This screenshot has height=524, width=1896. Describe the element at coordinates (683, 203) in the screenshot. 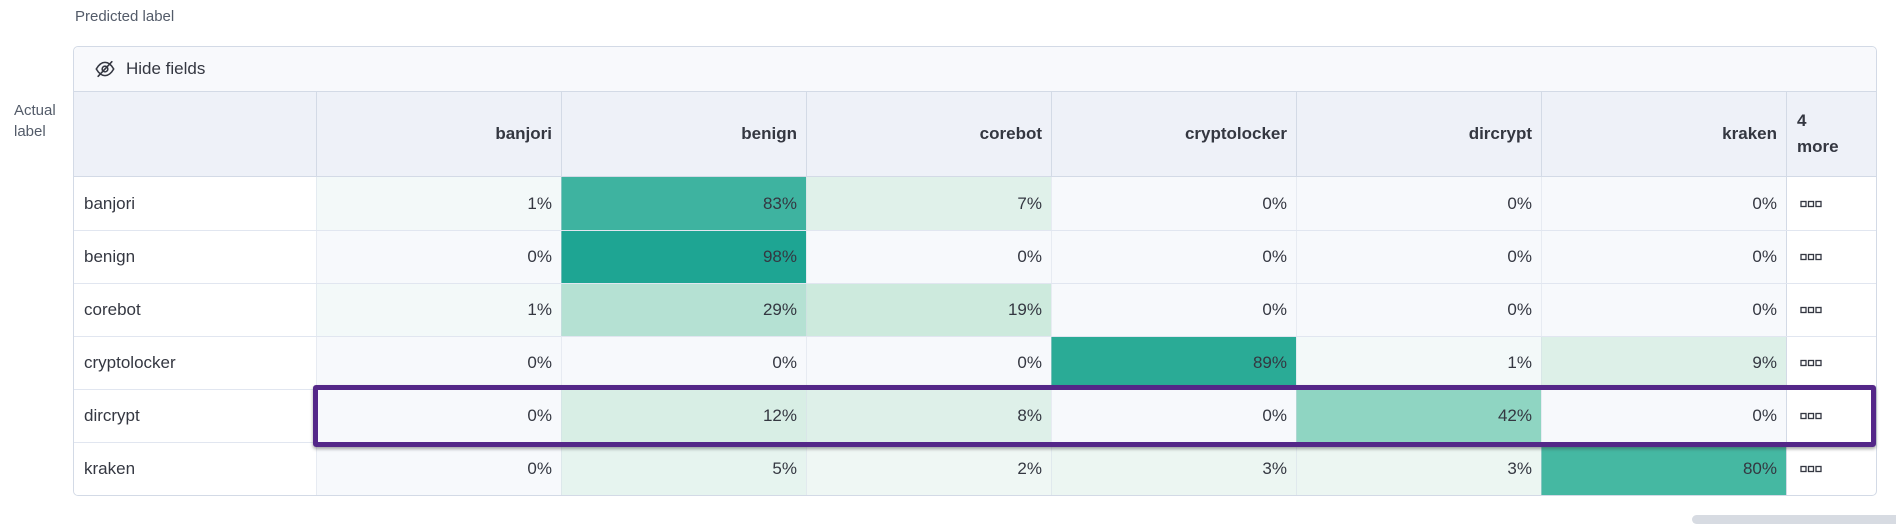

I see `matrix-cell: 83%` at that location.